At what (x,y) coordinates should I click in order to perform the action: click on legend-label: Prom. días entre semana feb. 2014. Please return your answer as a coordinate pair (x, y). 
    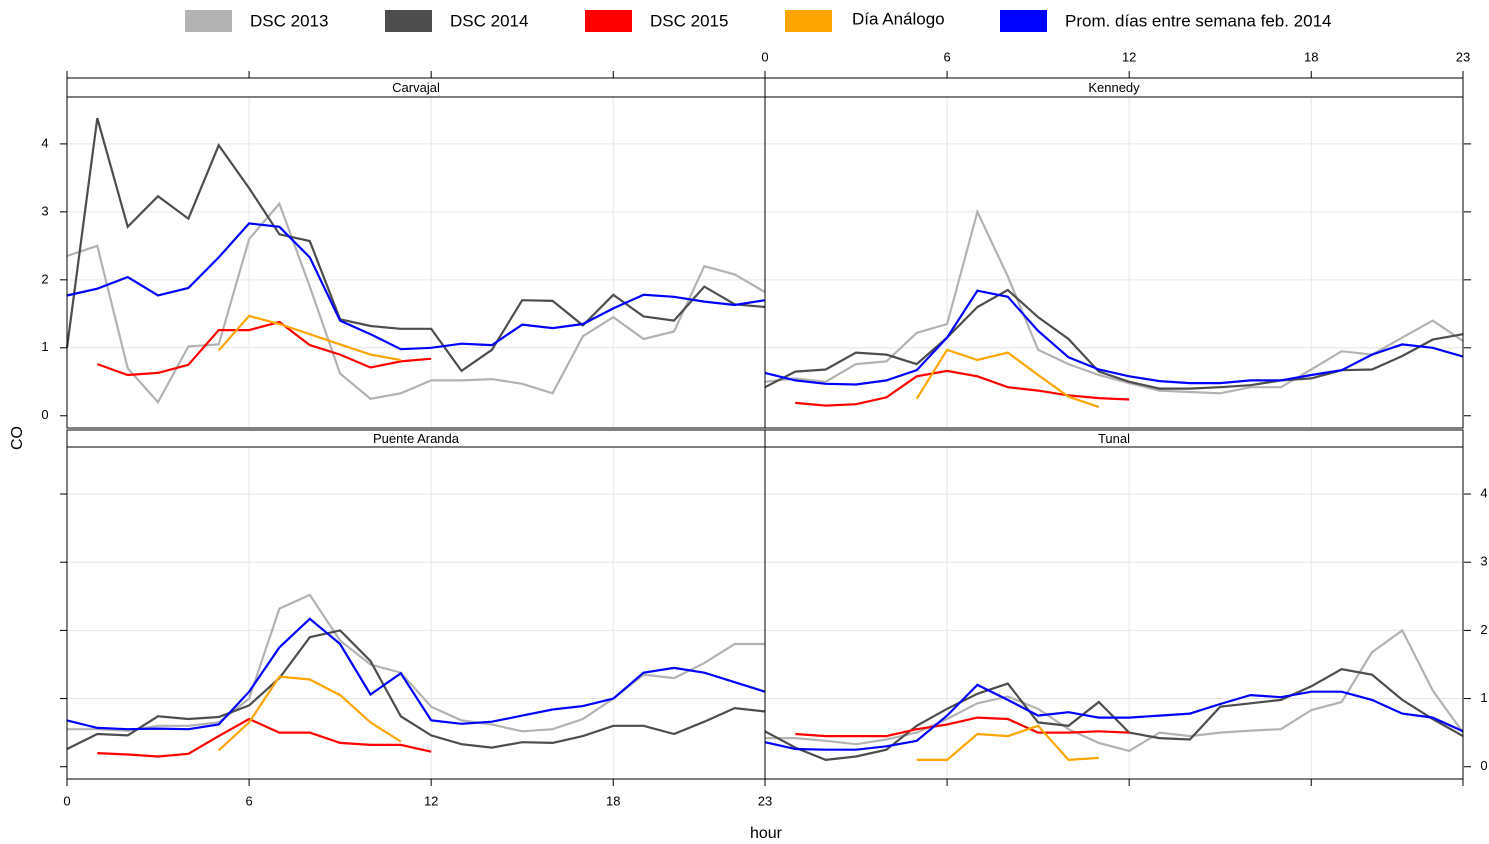
    Looking at the image, I should click on (1198, 20).